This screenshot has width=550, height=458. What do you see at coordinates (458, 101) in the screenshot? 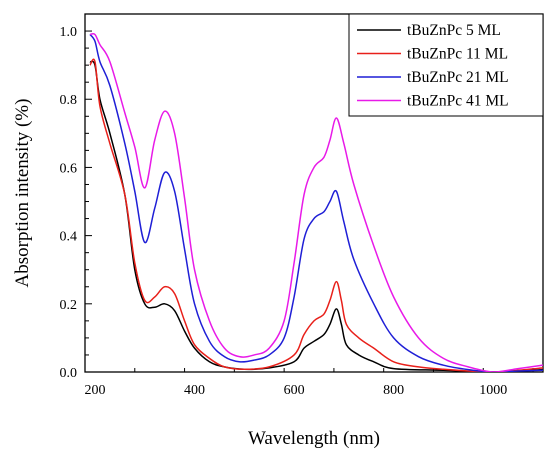
I see `legend-label: tBuZnPc 41 ML` at bounding box center [458, 101].